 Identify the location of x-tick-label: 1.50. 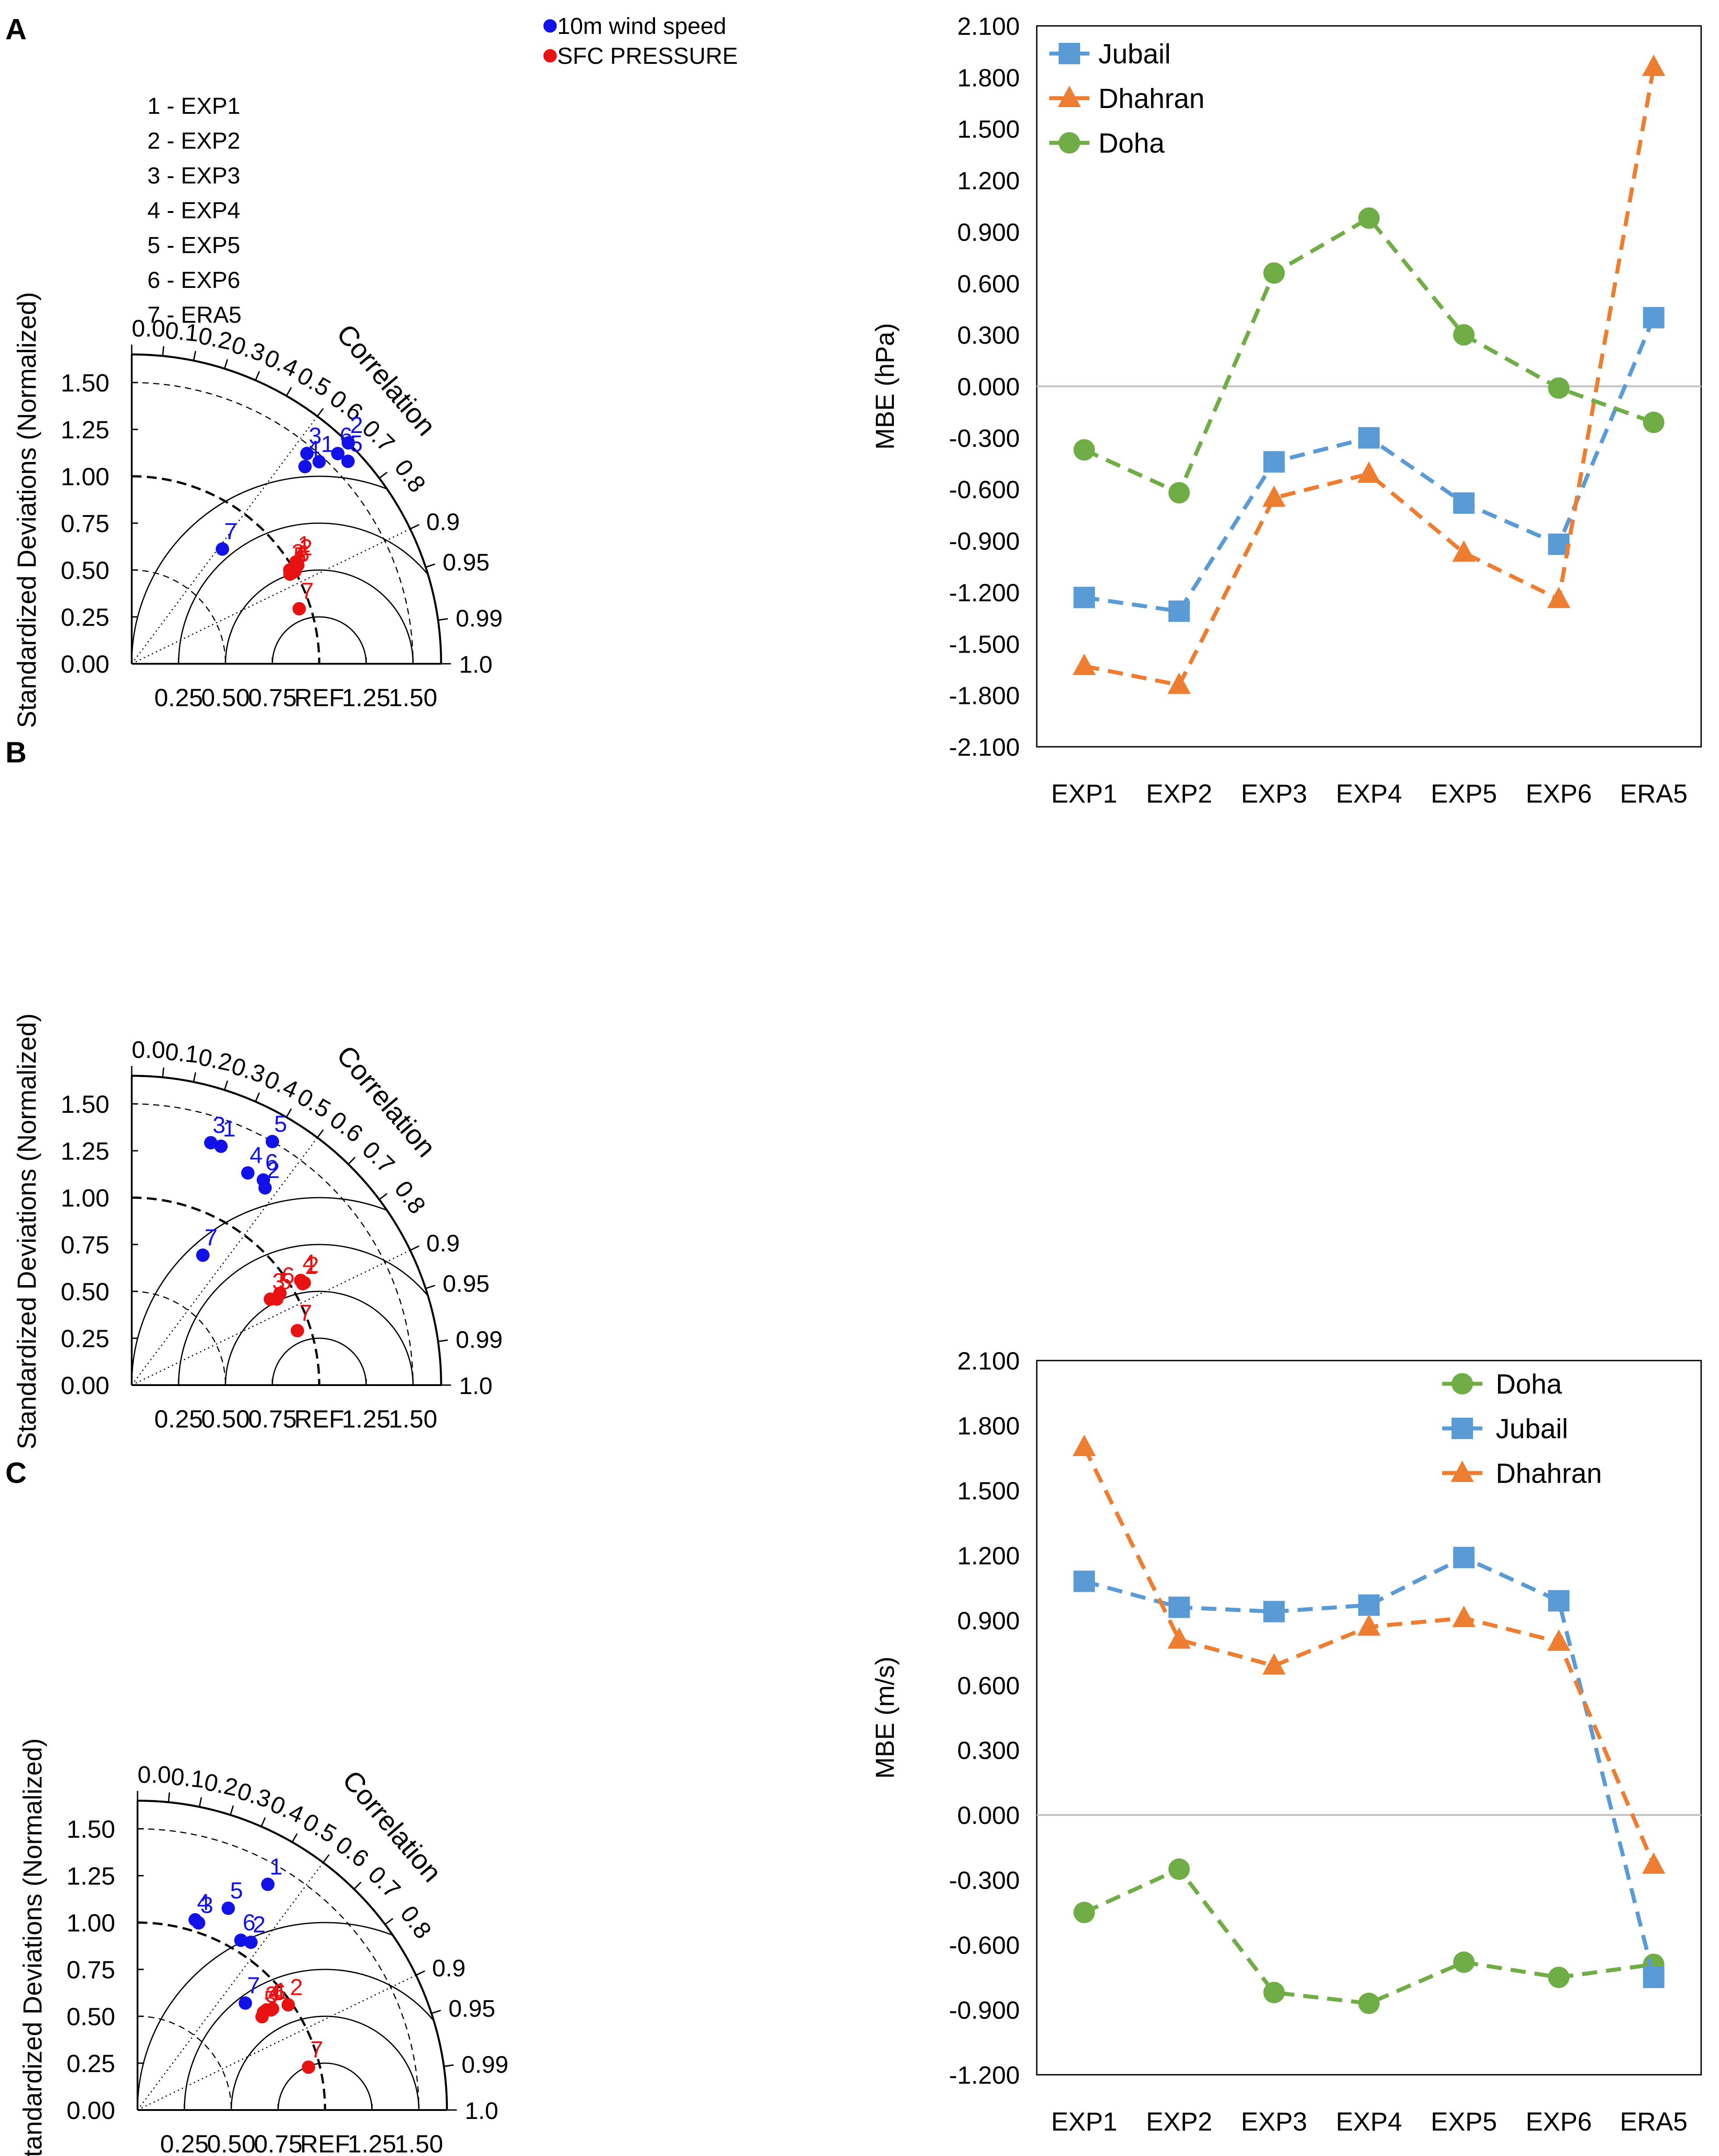
(413, 1419).